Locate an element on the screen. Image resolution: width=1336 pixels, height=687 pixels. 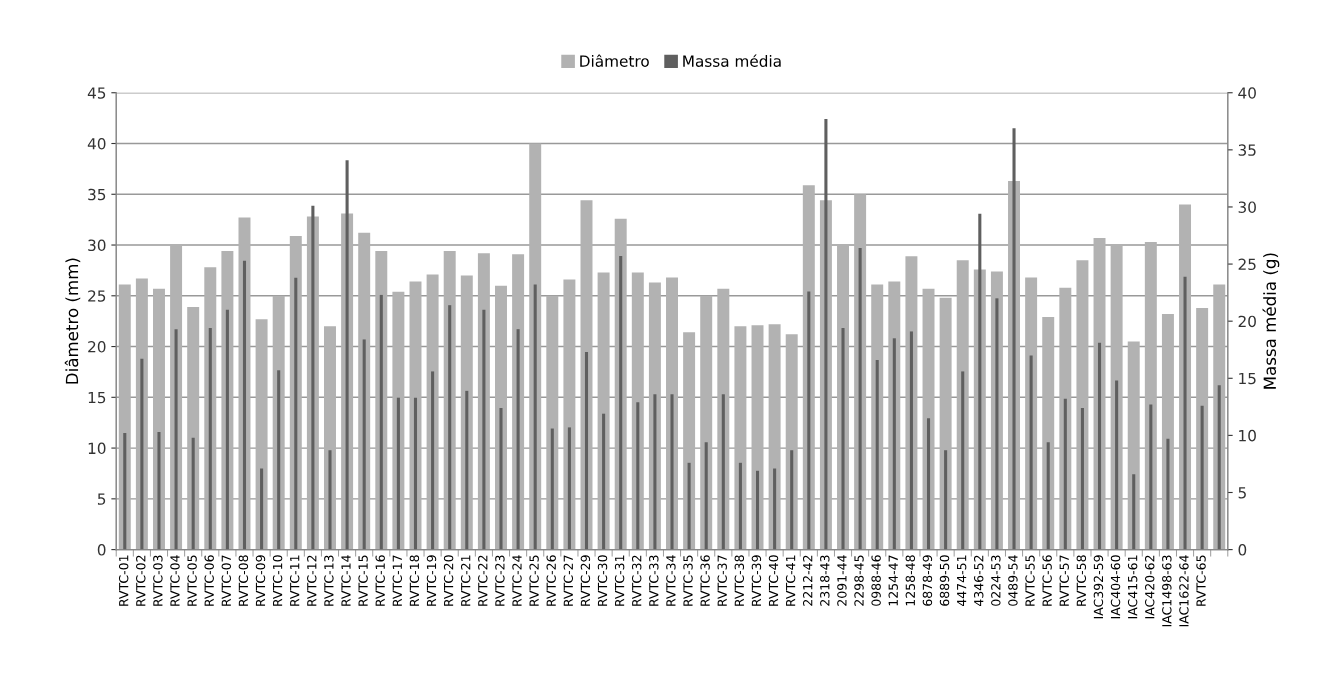
x-tick-label: RVTC-26 is located at coordinates (551, 580).